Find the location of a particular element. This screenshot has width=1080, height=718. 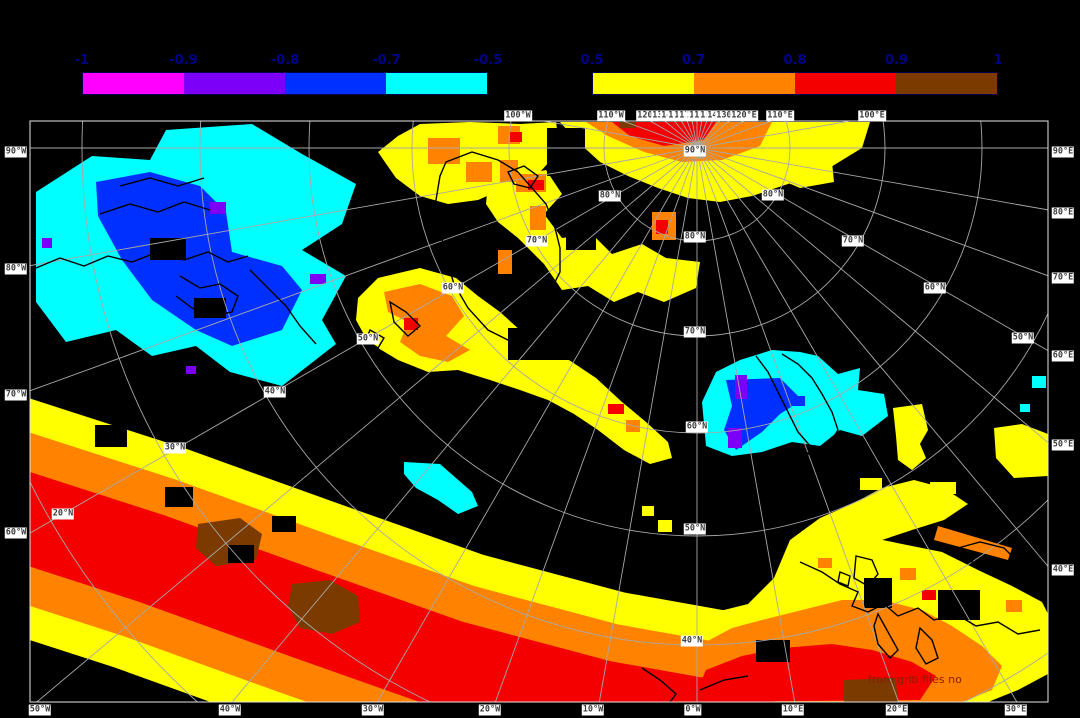

coast-scandinavia is located at coordinates (797, 401).